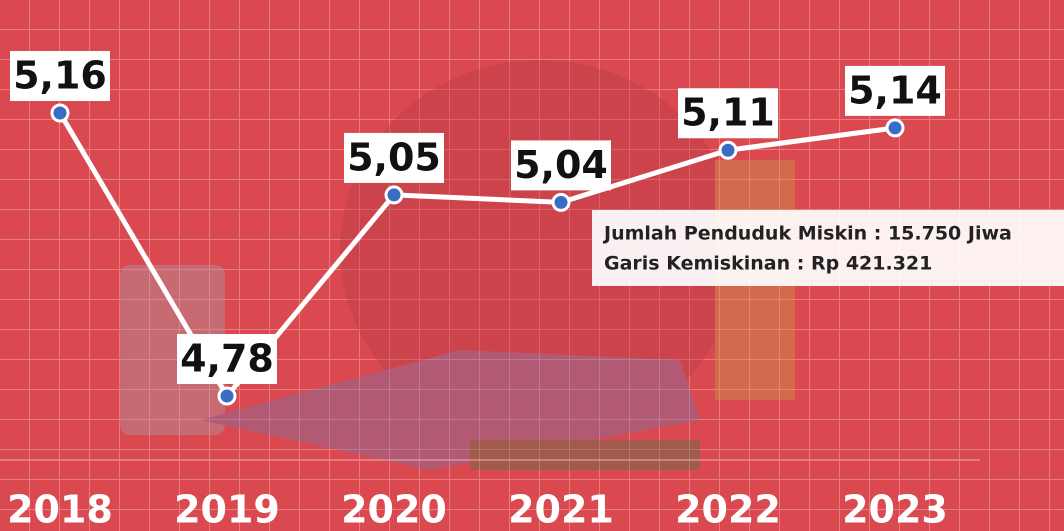 Image resolution: width=1064 pixels, height=531 pixels. Describe the element at coordinates (895, 509) in the screenshot. I see `x-tick-label: 2023` at that location.